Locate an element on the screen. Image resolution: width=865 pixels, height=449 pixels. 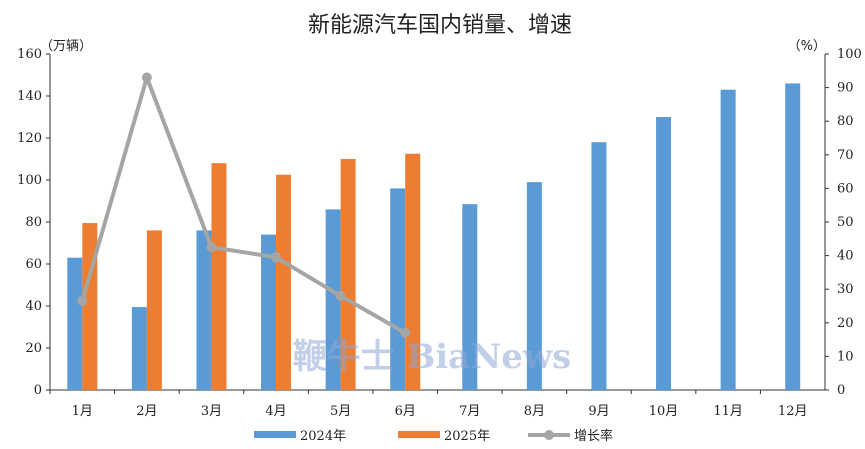
chart-title: 新能源汽车国内销量、增速 is located at coordinates (440, 25).